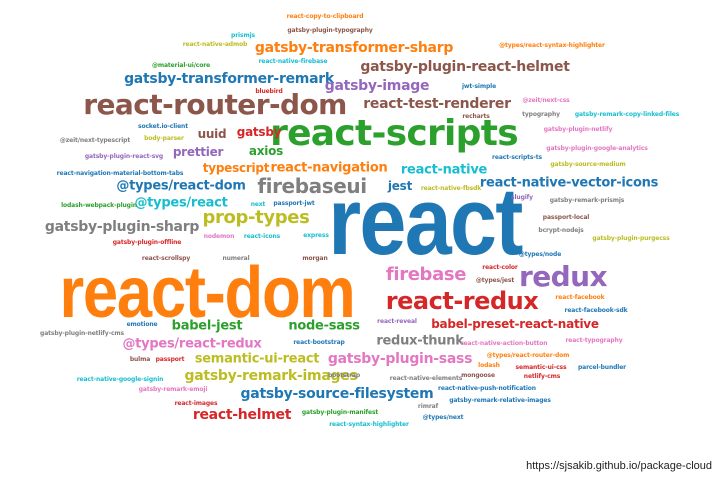  Describe the element at coordinates (479, 86) in the screenshot. I see `word-jwt-simple: jwt-simple` at that location.